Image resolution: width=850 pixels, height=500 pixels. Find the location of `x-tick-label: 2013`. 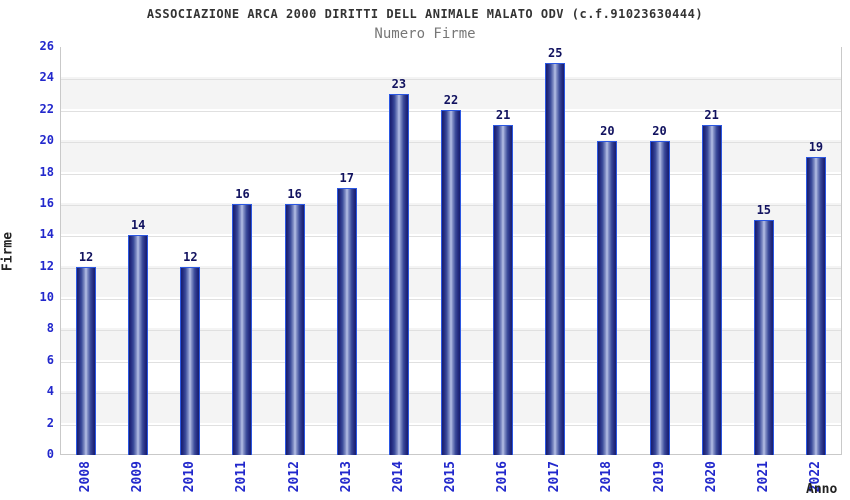

x-tick-label: 2013 is located at coordinates (346, 477).